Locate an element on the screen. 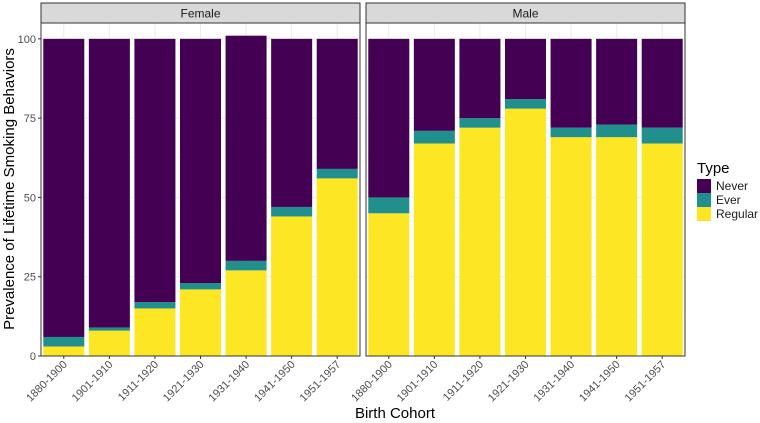 The width and height of the screenshot is (760, 423). bar-female-1931-1940-regular is located at coordinates (246, 313).